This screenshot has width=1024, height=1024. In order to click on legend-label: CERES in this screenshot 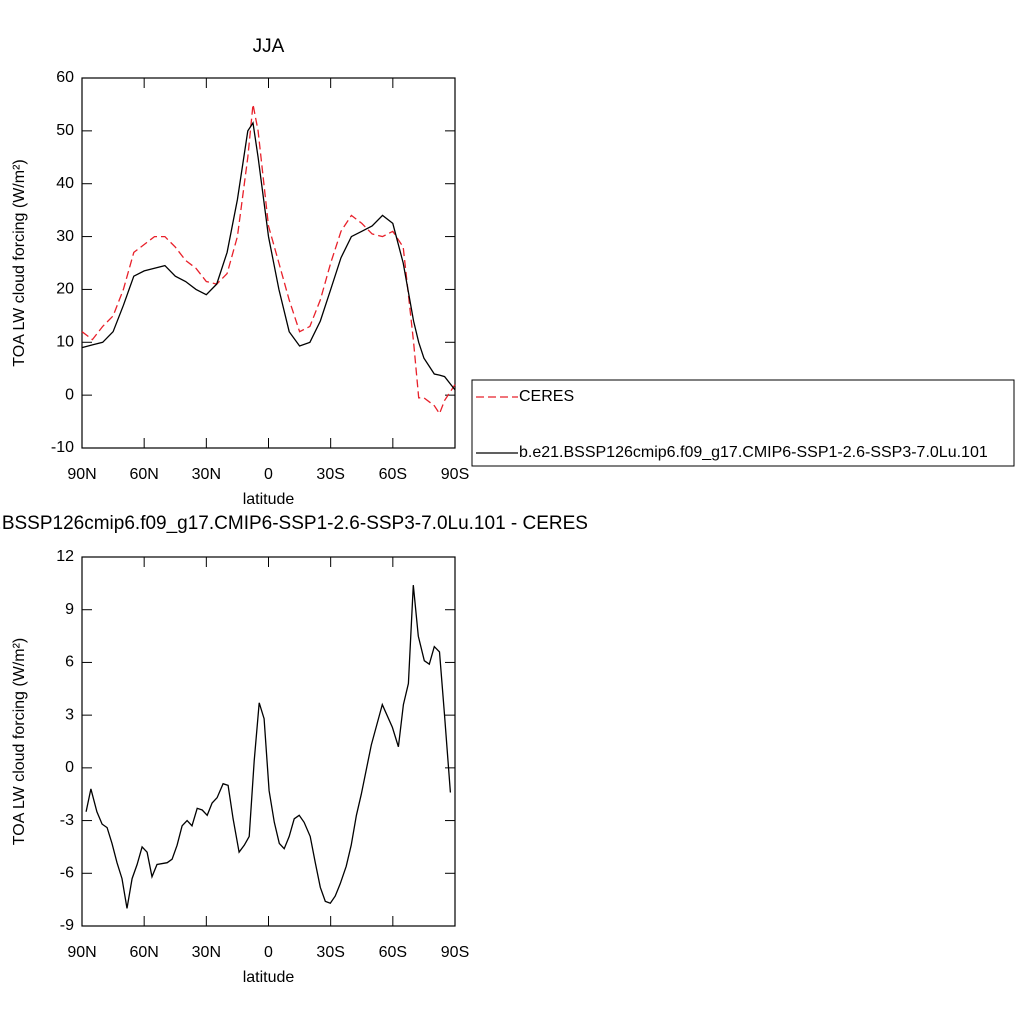, I will do `click(546, 396)`.